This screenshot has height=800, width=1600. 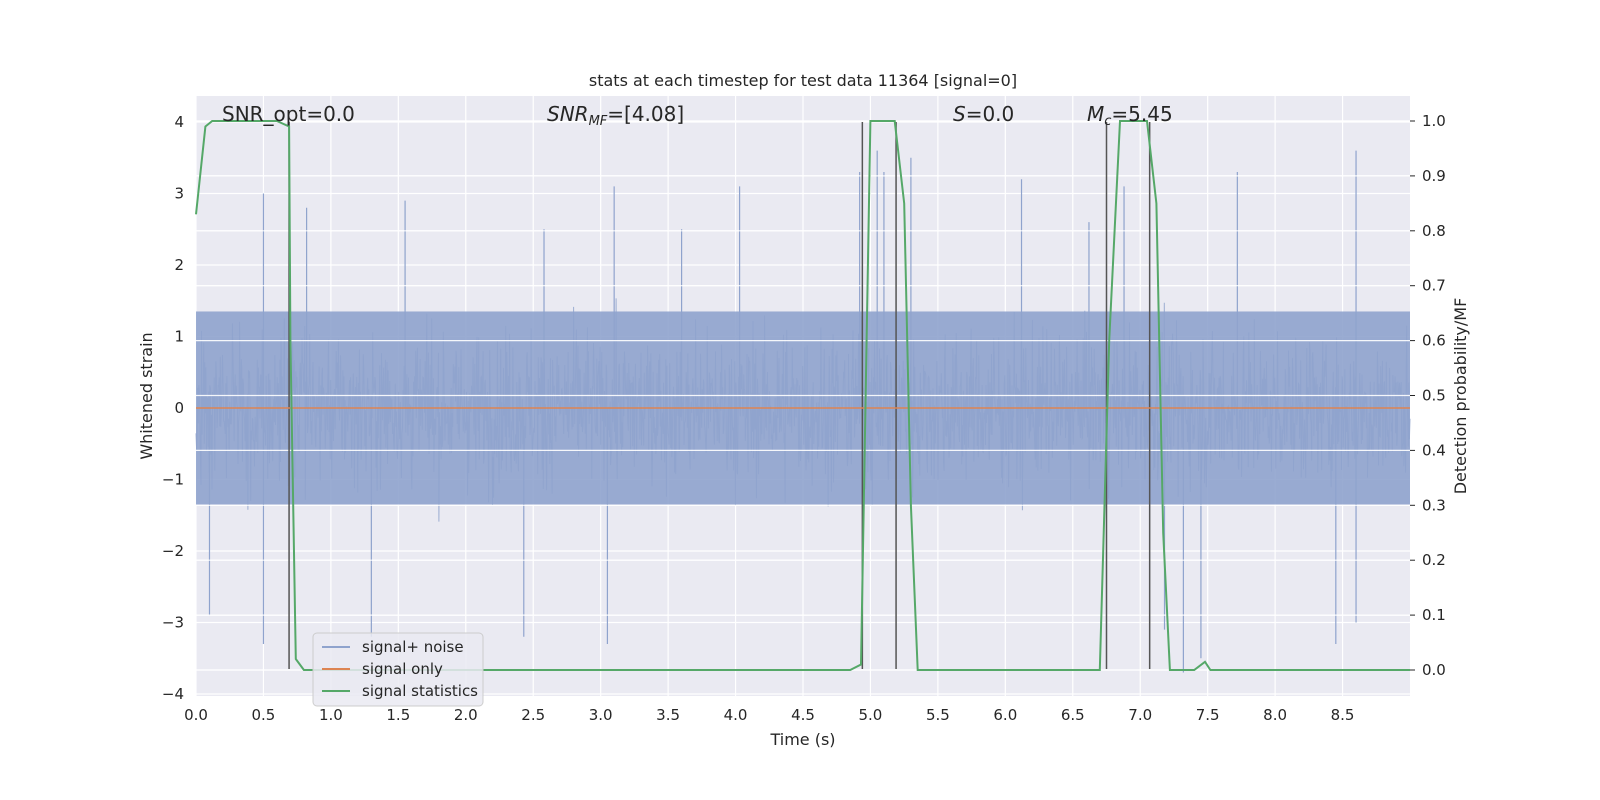 What do you see at coordinates (1434, 670) in the screenshot?
I see `y2-tick-label: 0.0` at bounding box center [1434, 670].